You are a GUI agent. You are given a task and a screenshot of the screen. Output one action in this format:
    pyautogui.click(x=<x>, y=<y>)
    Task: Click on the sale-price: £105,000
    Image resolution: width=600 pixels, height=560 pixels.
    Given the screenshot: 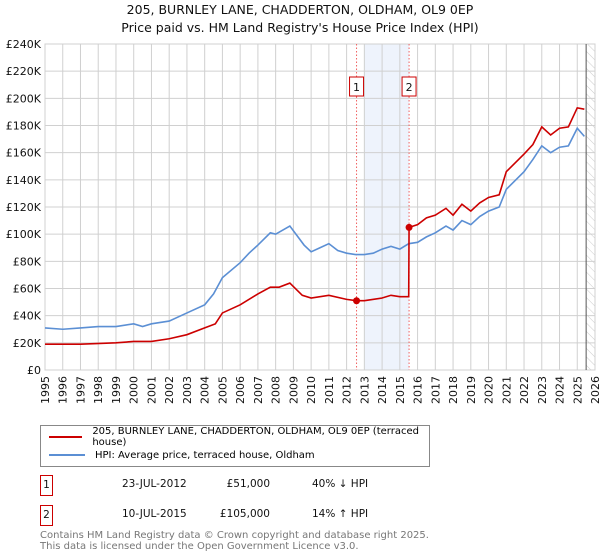 What is the action you would take?
    pyautogui.click(x=244, y=514)
    